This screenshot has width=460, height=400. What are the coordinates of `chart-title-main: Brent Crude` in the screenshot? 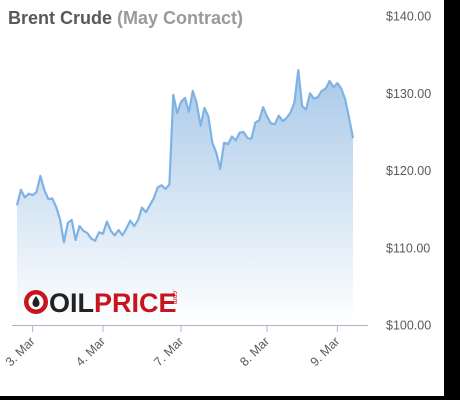 It's located at (60, 18).